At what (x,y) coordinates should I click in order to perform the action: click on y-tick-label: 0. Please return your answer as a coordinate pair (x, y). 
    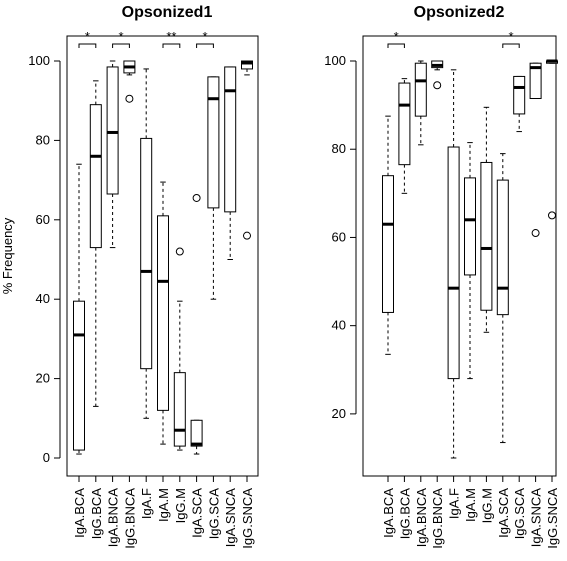
    Looking at the image, I should click on (46, 457).